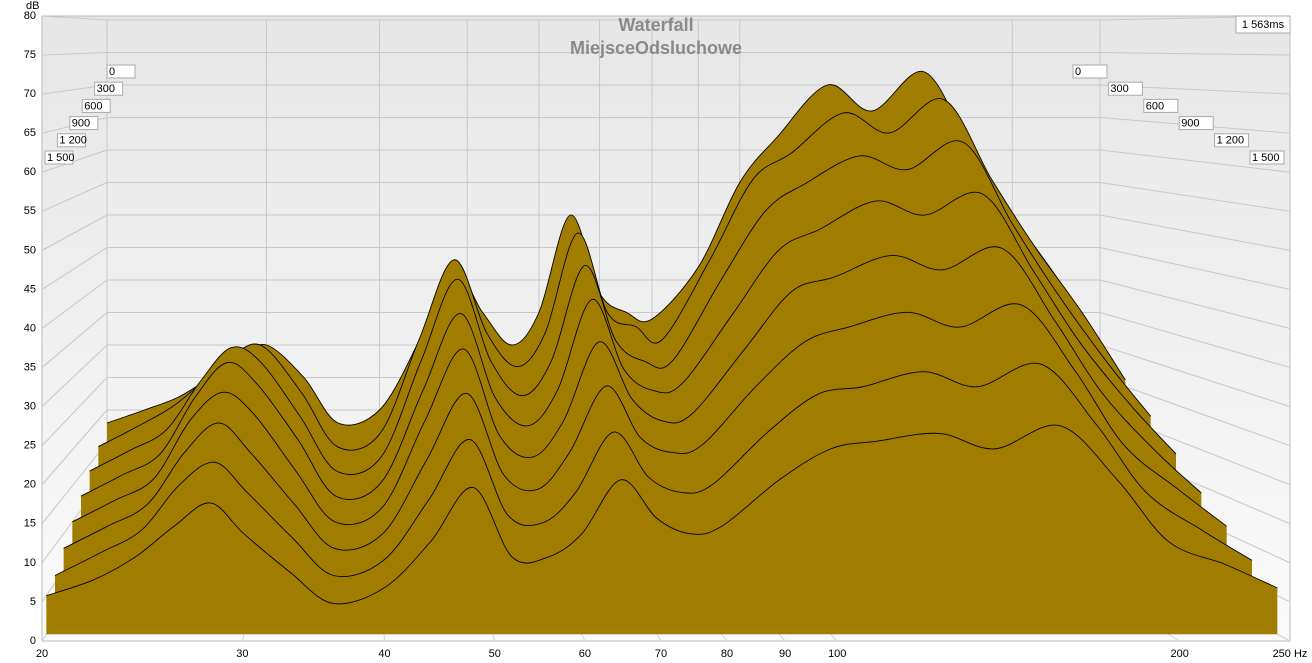 This screenshot has height=663, width=1312. What do you see at coordinates (30, 211) in the screenshot?
I see `y-tick-label: 55` at bounding box center [30, 211].